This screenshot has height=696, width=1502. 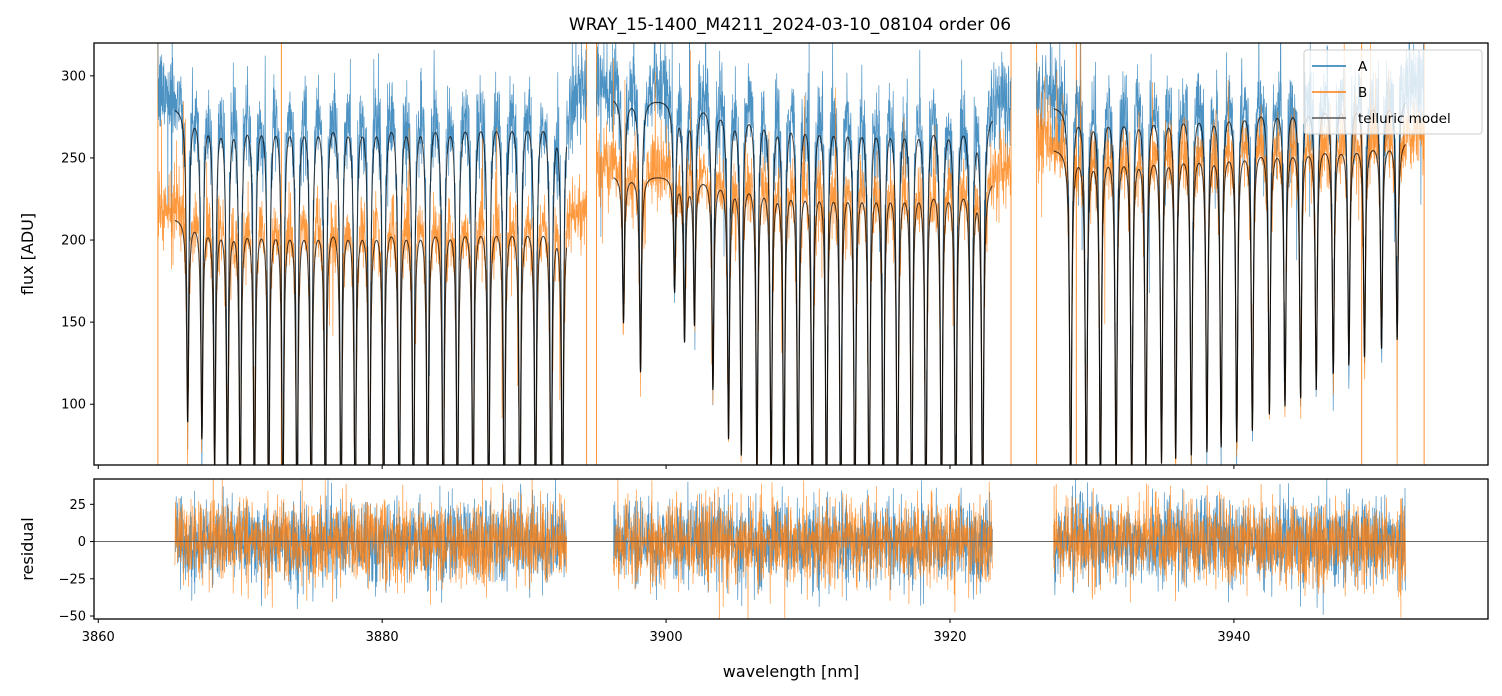 What do you see at coordinates (72, 617) in the screenshot?
I see `residual-y-tick-label: −50` at bounding box center [72, 617].